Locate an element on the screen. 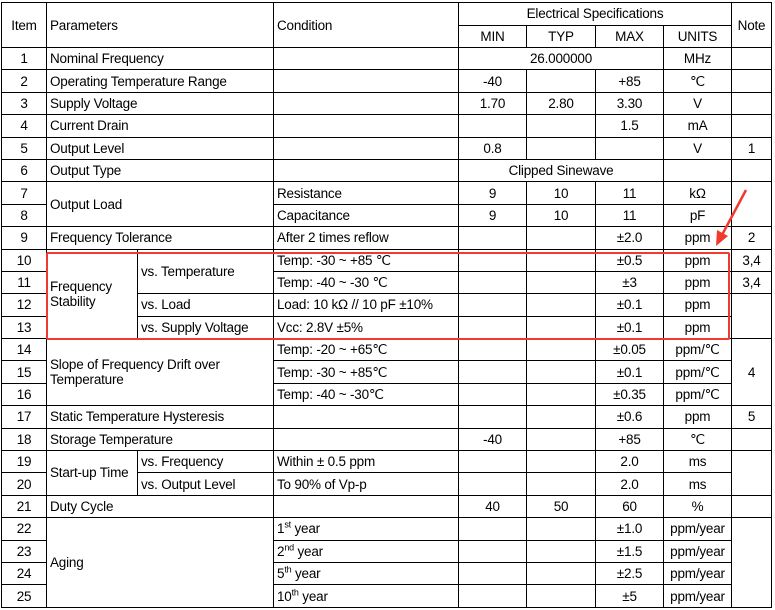 The image size is (775, 610). table-row: 23 2nd year ±1.5 ppm/year is located at coordinates (386, 551).